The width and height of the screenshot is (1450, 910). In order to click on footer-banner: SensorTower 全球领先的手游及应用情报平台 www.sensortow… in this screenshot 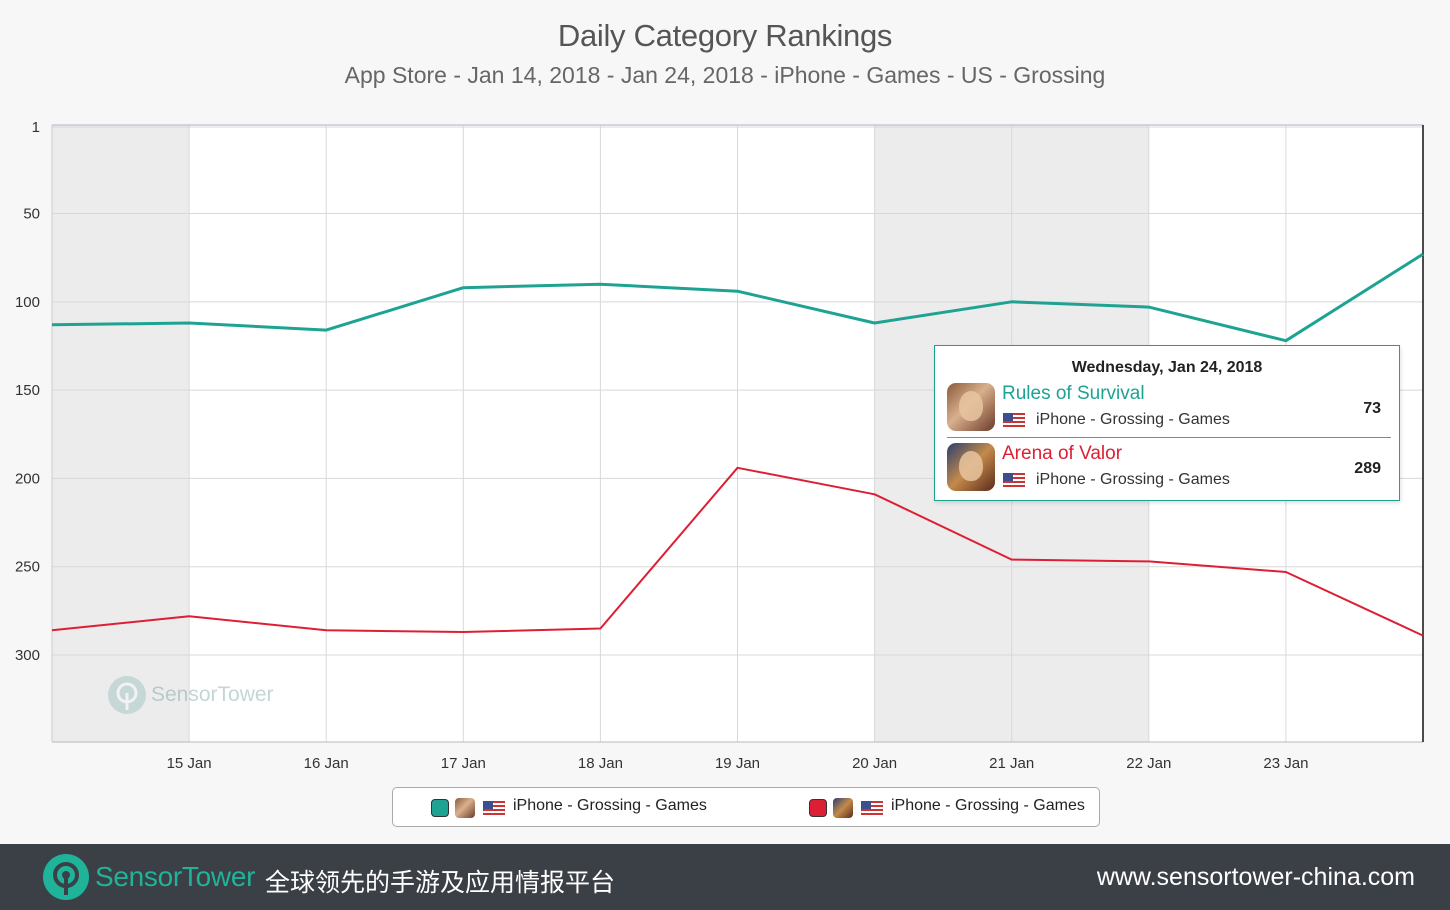, I will do `click(725, 877)`.